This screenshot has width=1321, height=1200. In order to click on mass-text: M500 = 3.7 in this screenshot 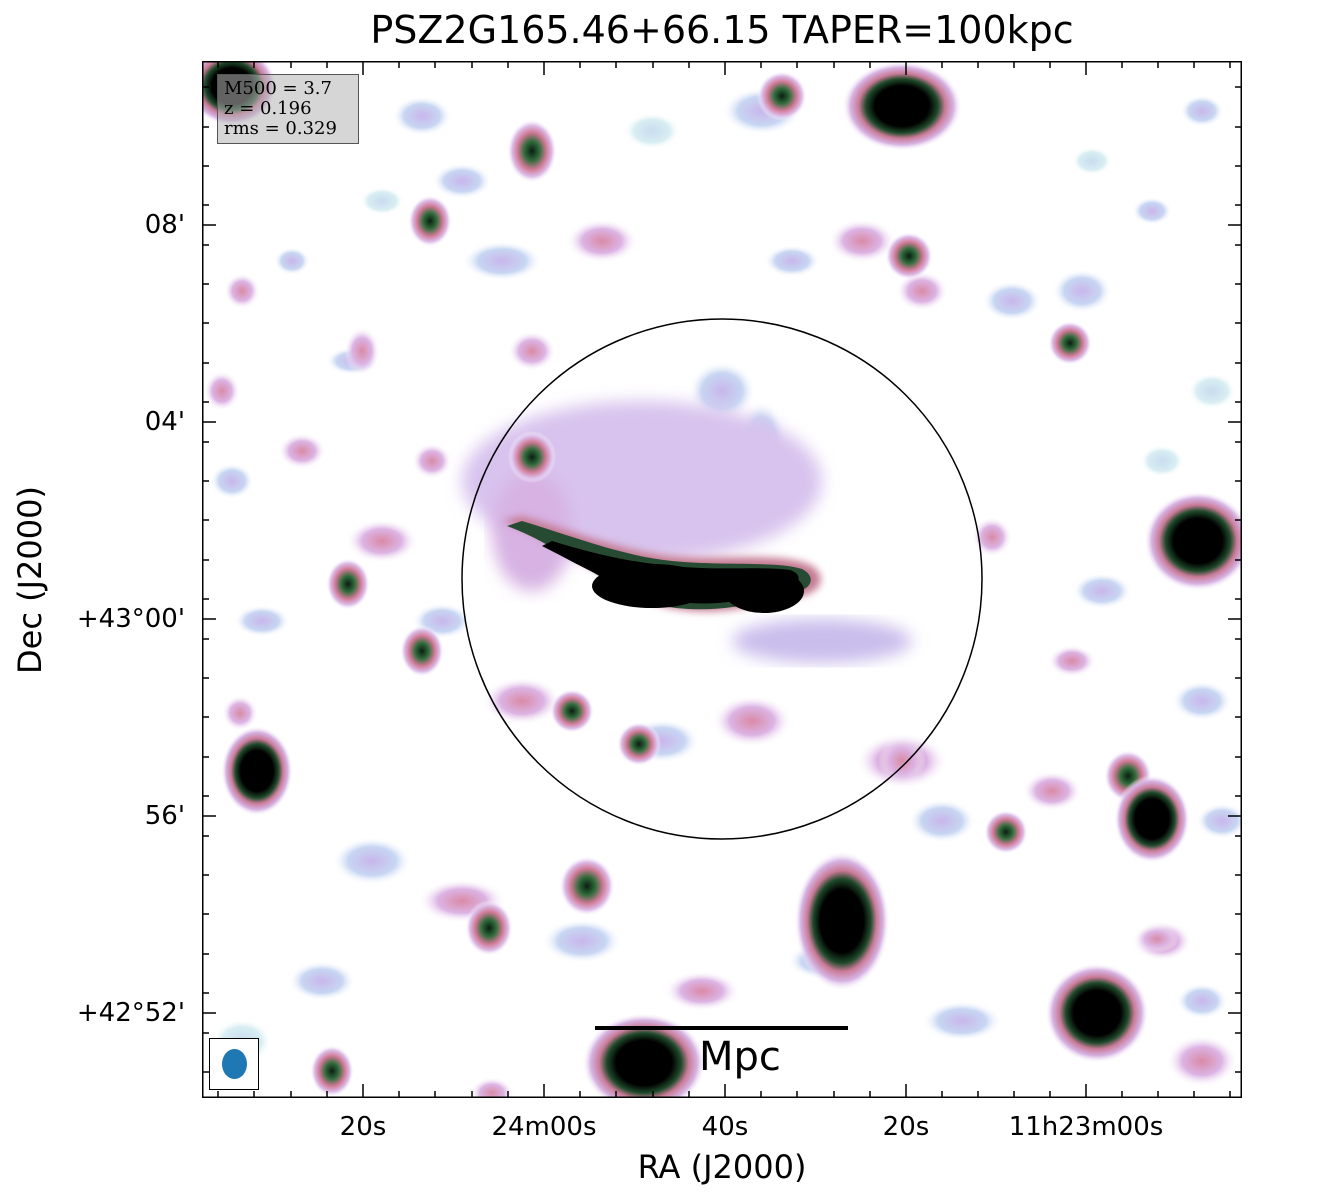, I will do `click(278, 88)`.